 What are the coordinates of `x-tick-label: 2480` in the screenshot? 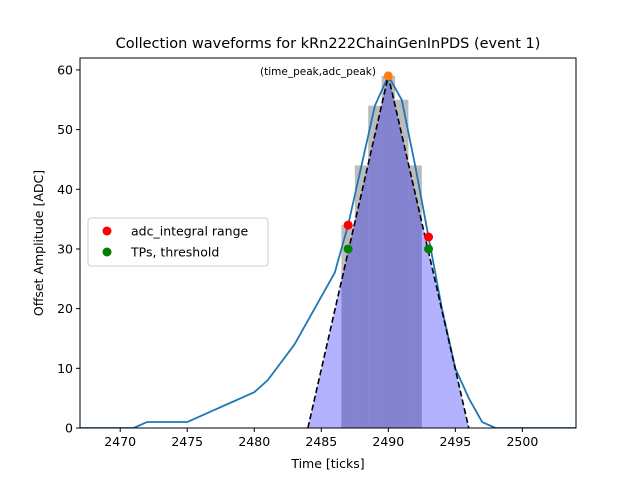 It's located at (254, 441).